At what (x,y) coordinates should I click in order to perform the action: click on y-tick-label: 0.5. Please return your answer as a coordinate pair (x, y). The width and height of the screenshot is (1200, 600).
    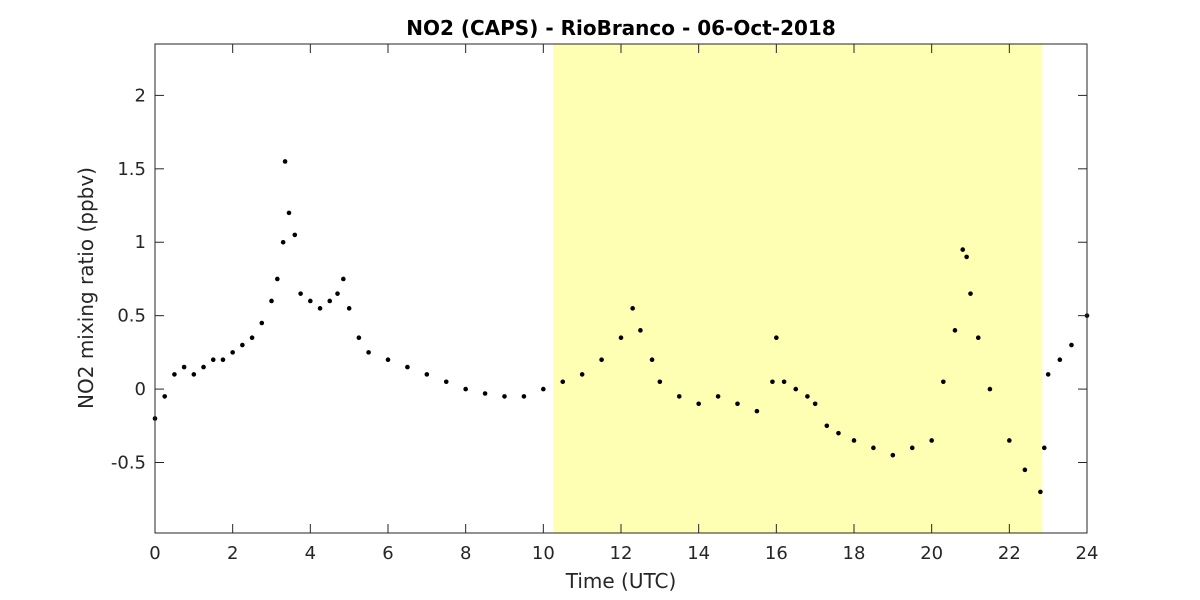
    Looking at the image, I should click on (131, 316).